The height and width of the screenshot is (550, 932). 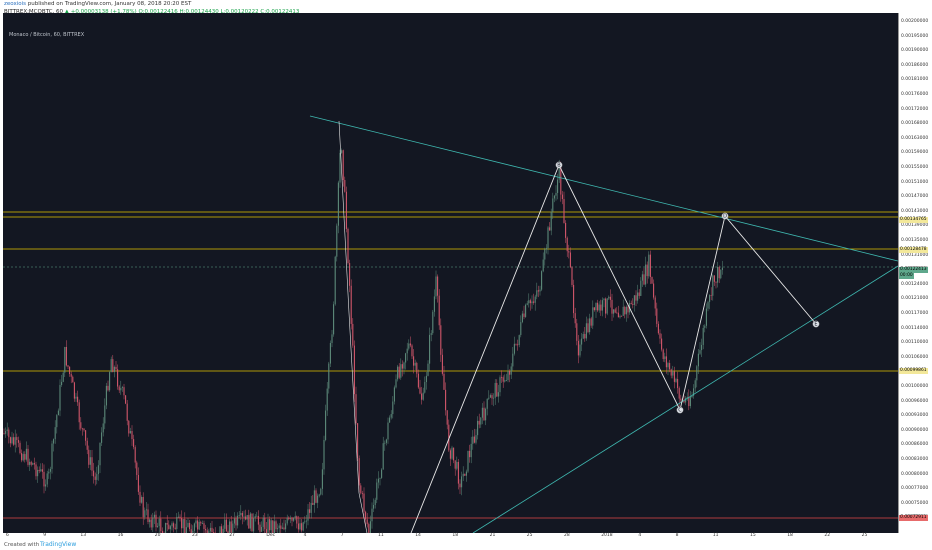 I want to click on price-axis-label: 0.00200000, so click(x=915, y=21).